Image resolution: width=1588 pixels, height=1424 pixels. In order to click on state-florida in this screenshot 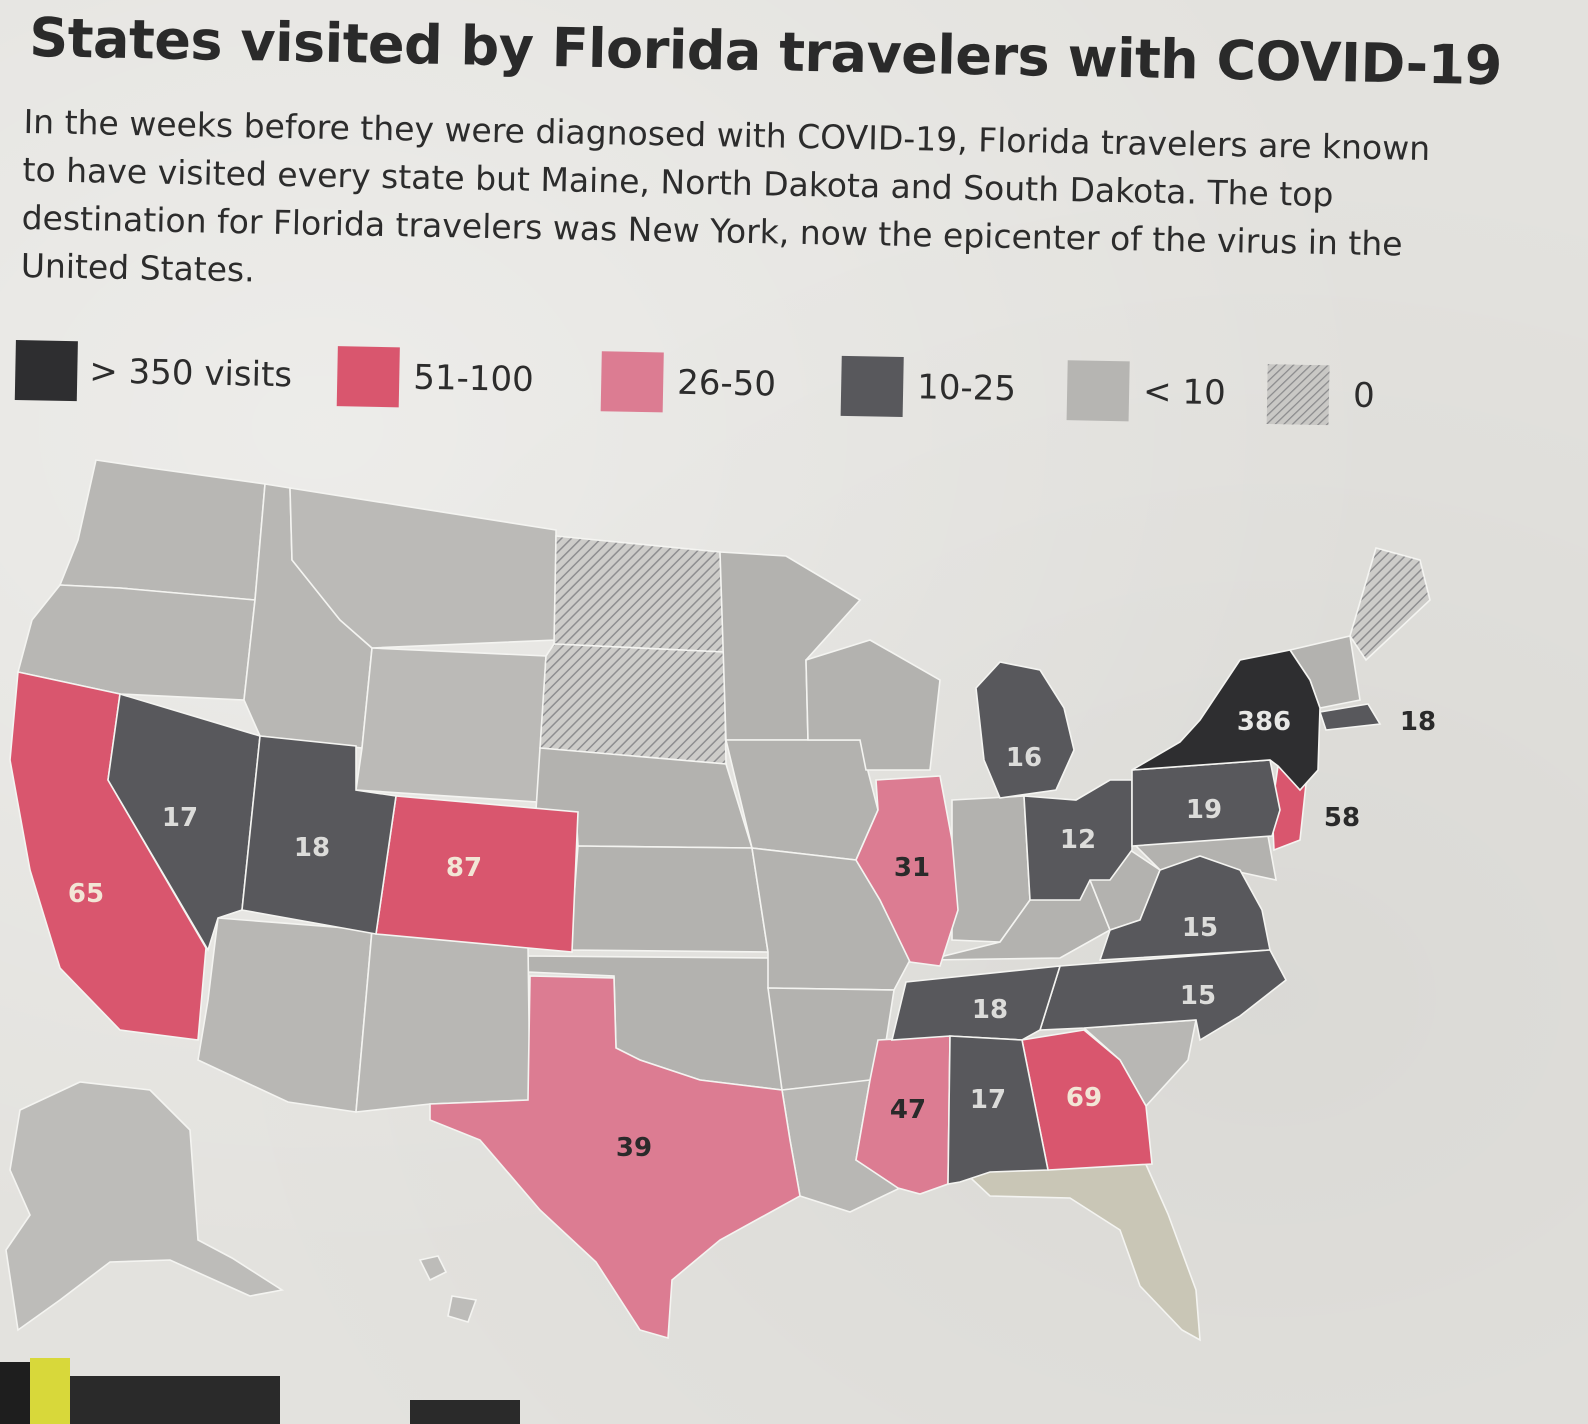, I will do `click(1079, 1250)`.